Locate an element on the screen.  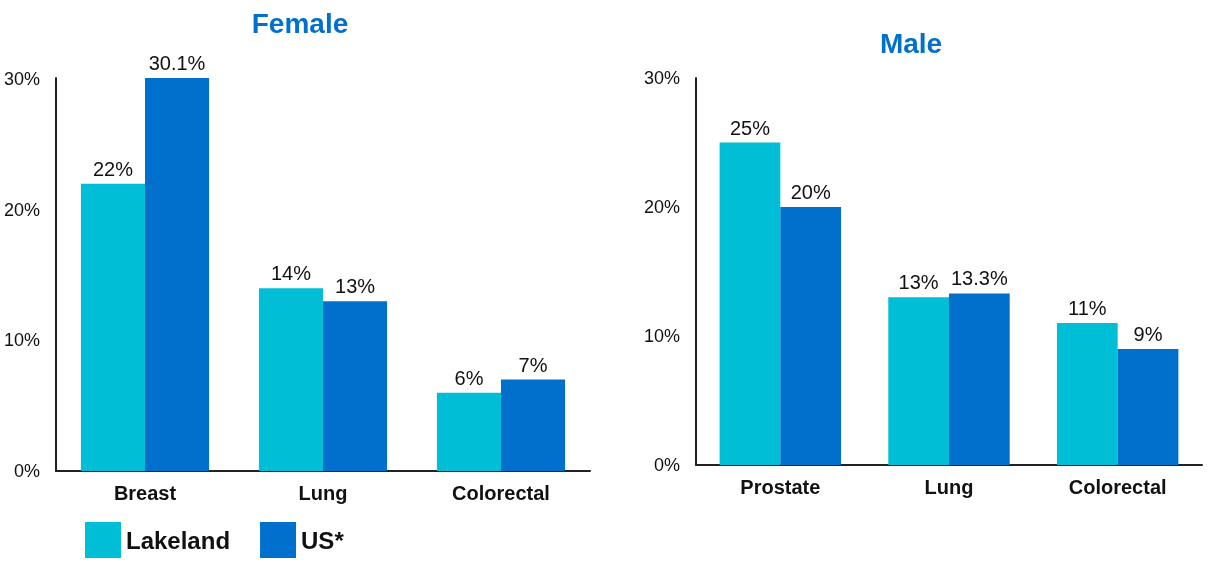
data-label: 7% is located at coordinates (533, 364).